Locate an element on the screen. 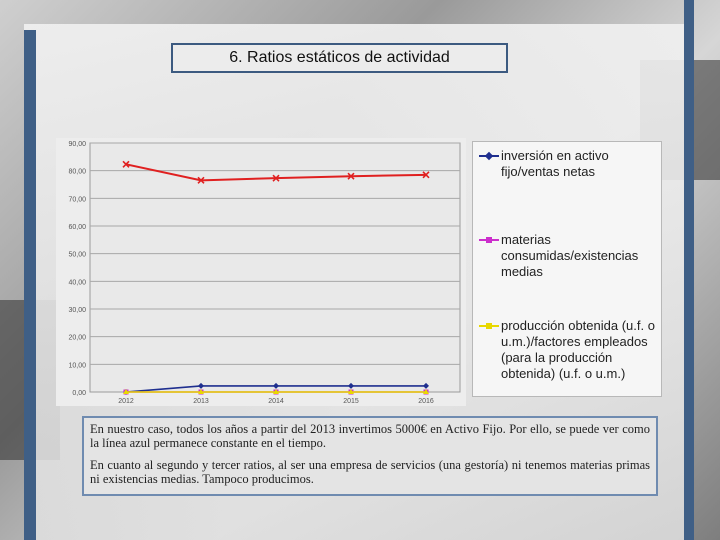  y-tick-label: 50,00 is located at coordinates (77, 255).